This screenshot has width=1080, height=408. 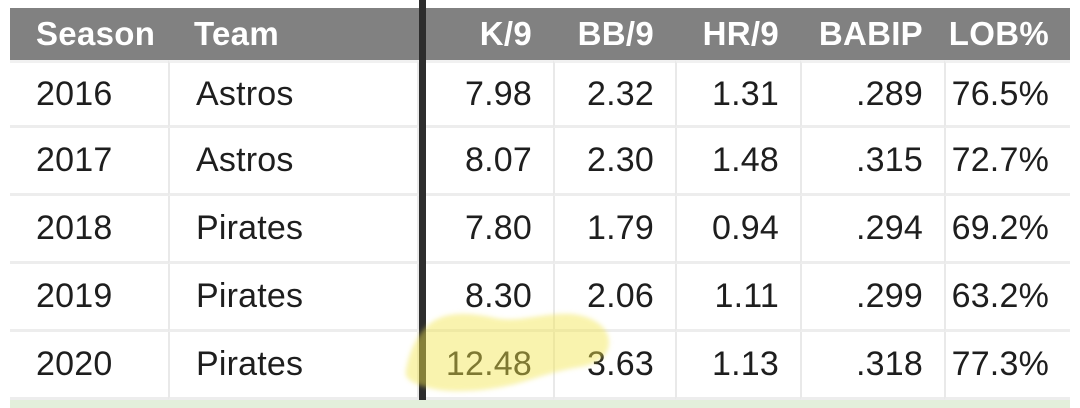 What do you see at coordinates (89, 230) in the screenshot?
I see `cell-season: 2018` at bounding box center [89, 230].